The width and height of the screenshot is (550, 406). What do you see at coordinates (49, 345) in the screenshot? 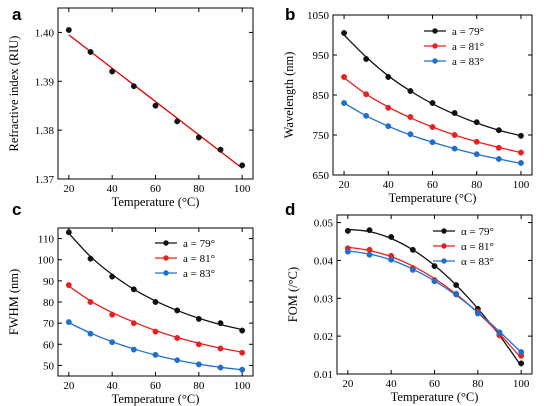
I see `y-tick-label: 60` at bounding box center [49, 345].